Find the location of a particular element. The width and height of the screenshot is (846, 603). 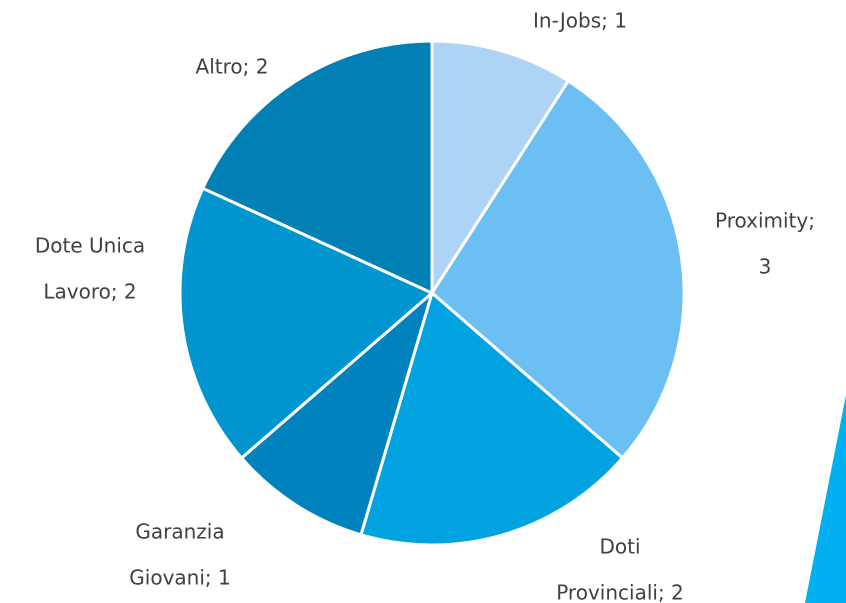

data-label: Provinciali; 2 is located at coordinates (620, 592).